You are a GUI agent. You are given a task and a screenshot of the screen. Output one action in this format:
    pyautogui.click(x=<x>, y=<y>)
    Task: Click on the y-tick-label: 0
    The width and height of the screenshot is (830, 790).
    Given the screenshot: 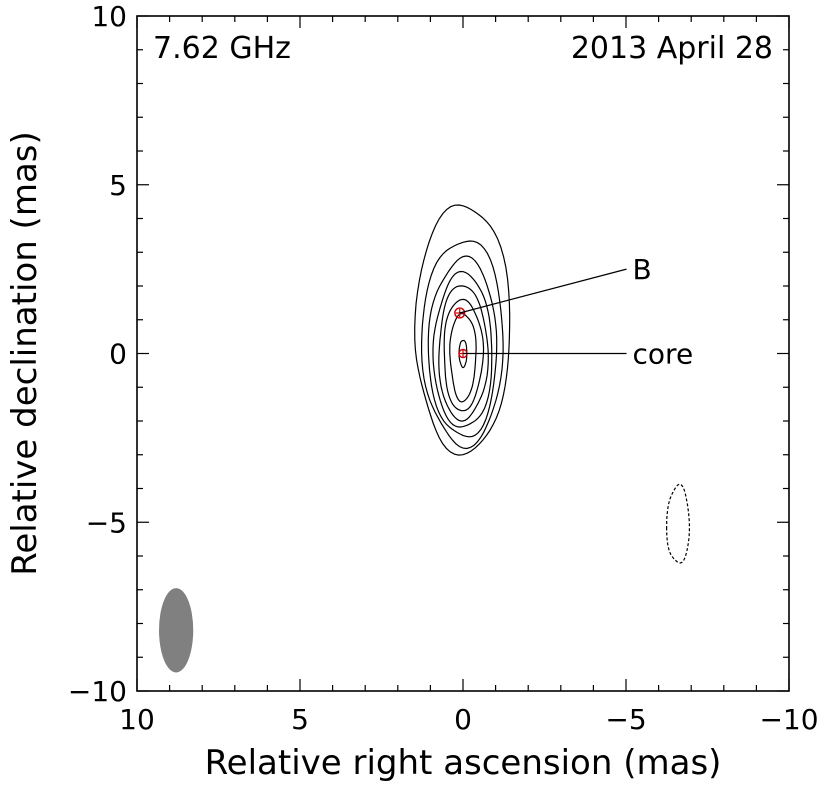 What is the action you would take?
    pyautogui.click(x=118, y=354)
    